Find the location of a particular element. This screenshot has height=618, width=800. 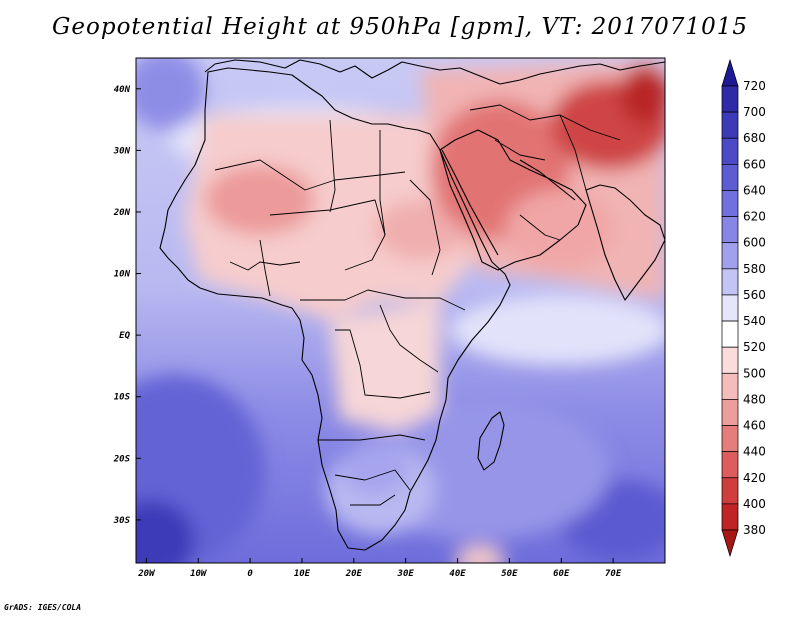

colorbar-bottom-arrow is located at coordinates (730, 543).